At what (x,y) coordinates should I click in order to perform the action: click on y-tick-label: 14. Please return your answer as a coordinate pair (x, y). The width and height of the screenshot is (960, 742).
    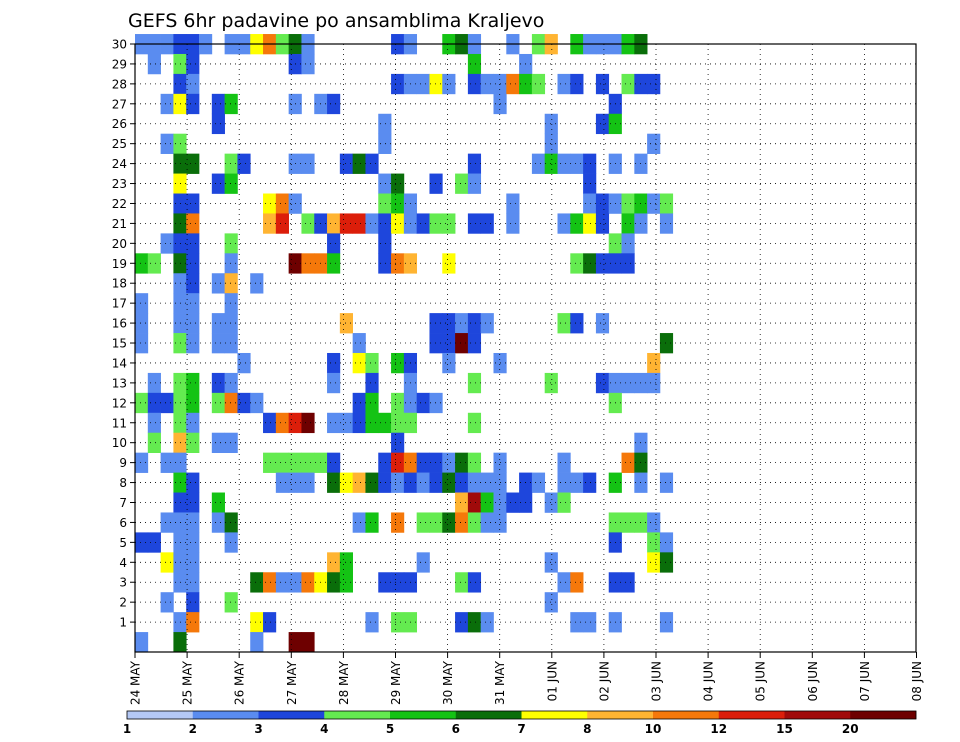
    Looking at the image, I should click on (119, 363).